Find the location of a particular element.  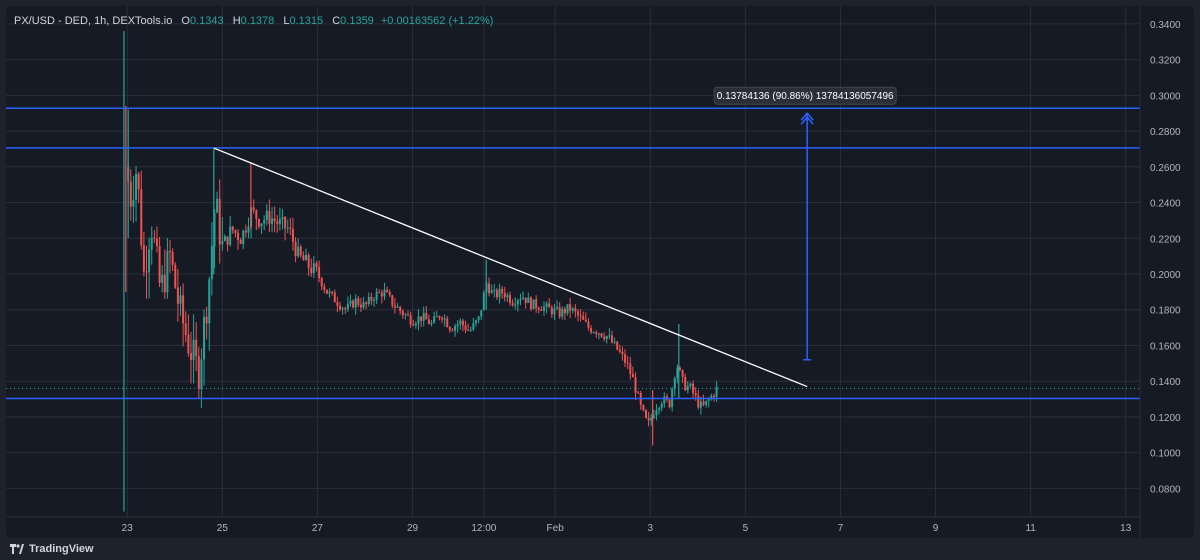

price-tick-label: 0.1400 is located at coordinates (1165, 382).